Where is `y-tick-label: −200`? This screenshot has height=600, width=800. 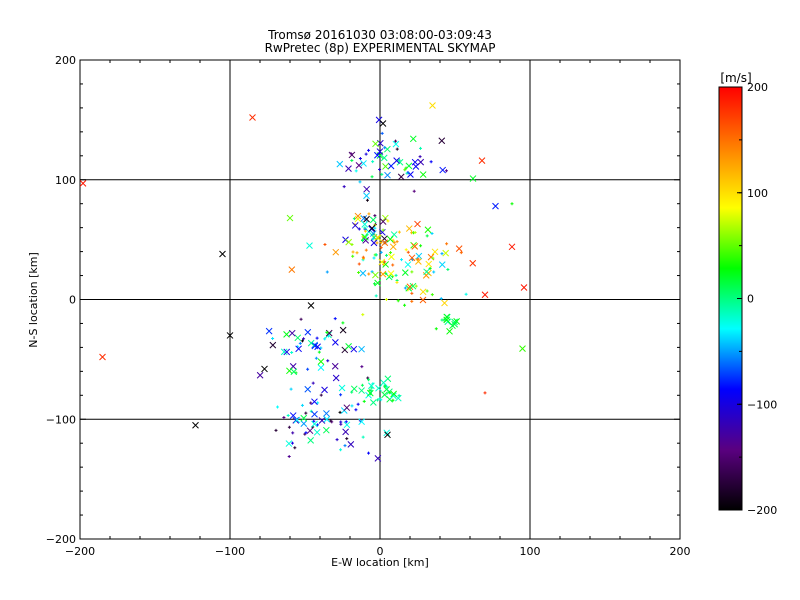 y-tick-label: −200 is located at coordinates (61, 539).